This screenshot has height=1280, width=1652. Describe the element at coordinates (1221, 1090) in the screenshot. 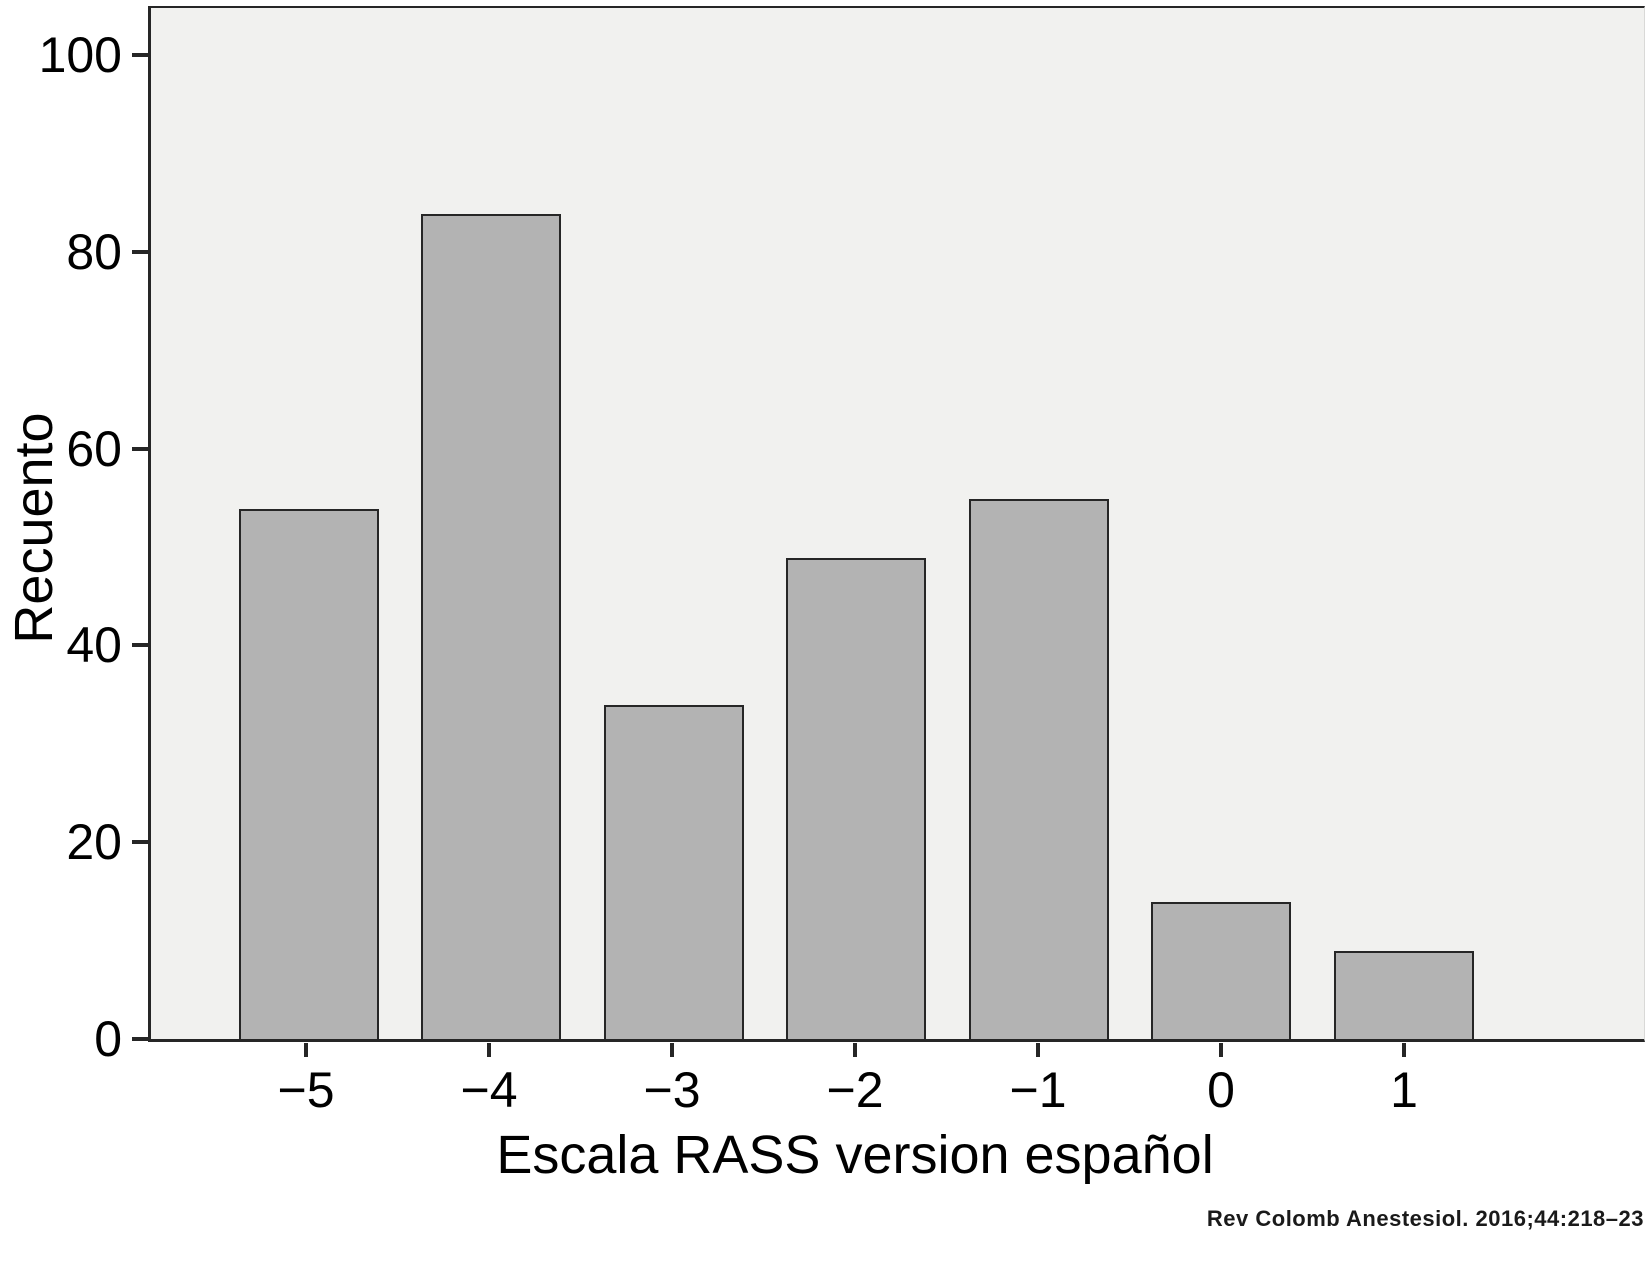

I see `x-tick-label: 0` at that location.